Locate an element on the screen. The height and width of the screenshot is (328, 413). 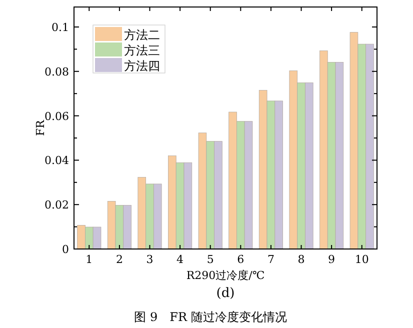
legend-label: 方法三 is located at coordinates (142, 51).